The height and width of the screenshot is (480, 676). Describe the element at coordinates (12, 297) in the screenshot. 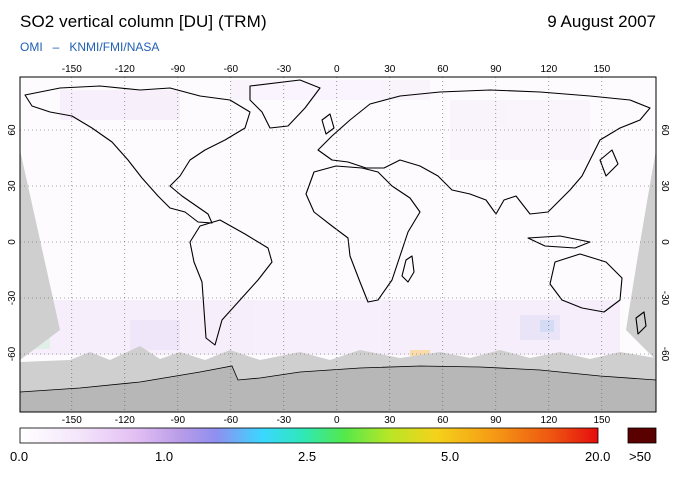

I see `lat-tick-left: -30` at that location.